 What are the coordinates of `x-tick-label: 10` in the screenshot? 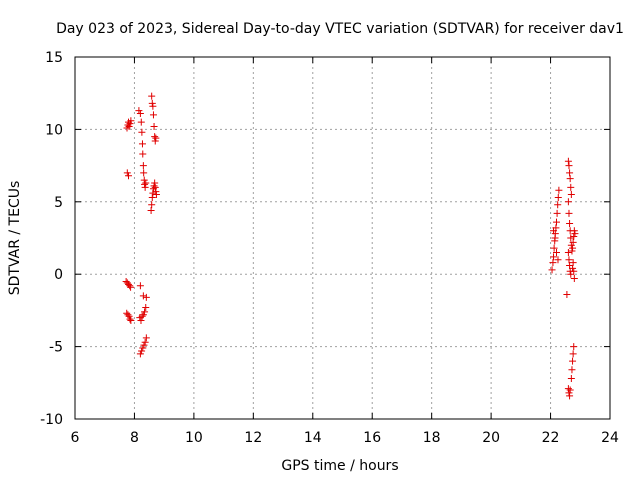 It's located at (194, 438).